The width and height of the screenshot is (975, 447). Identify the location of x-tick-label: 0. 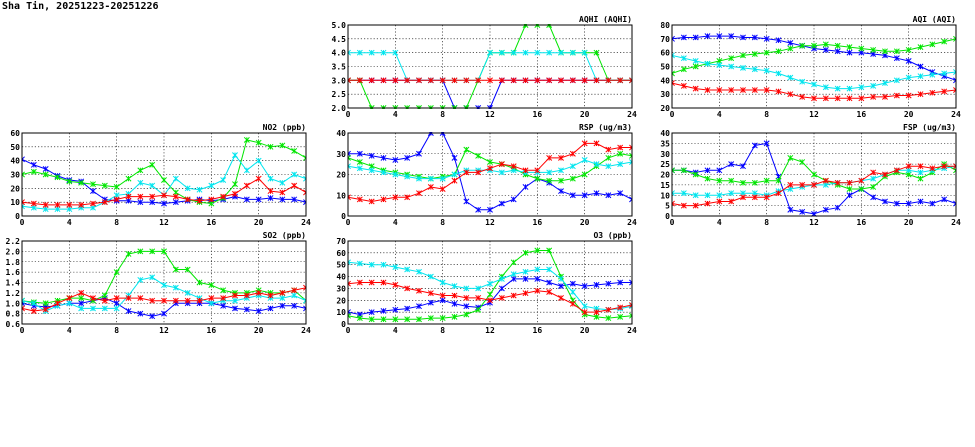
(672, 114).